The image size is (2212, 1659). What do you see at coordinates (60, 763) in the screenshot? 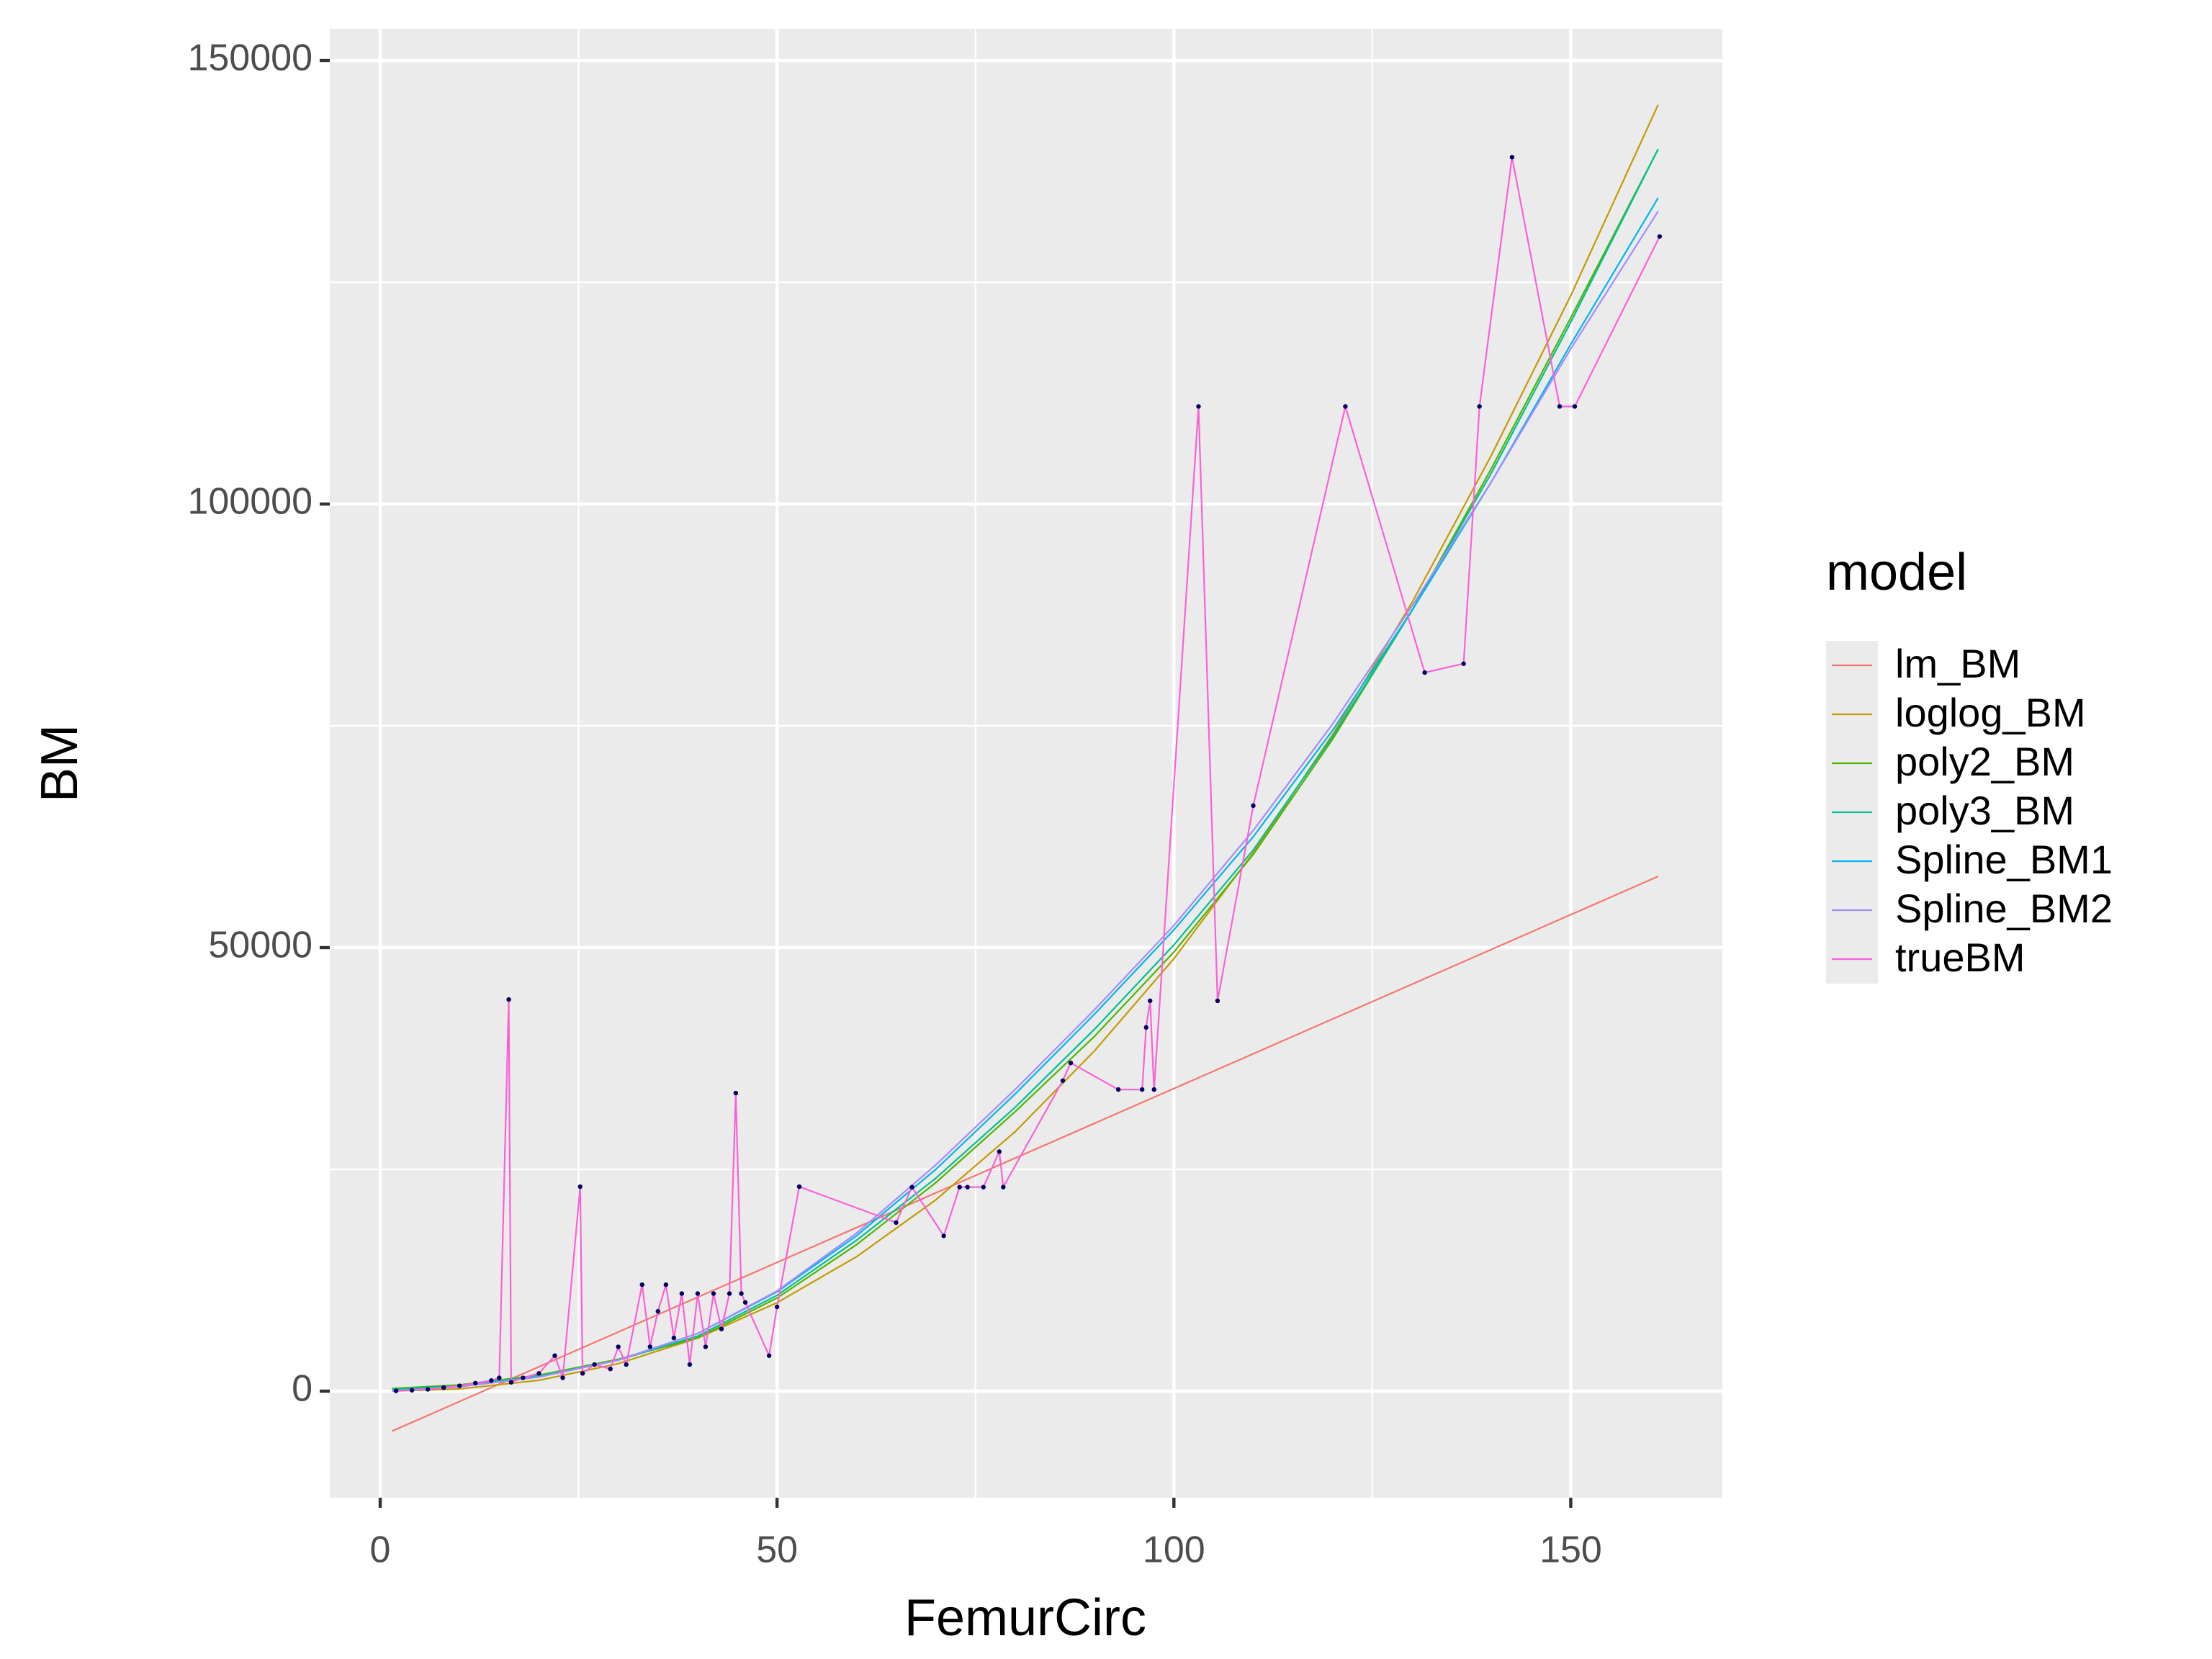
I see `y-axis-title: BM` at bounding box center [60, 763].